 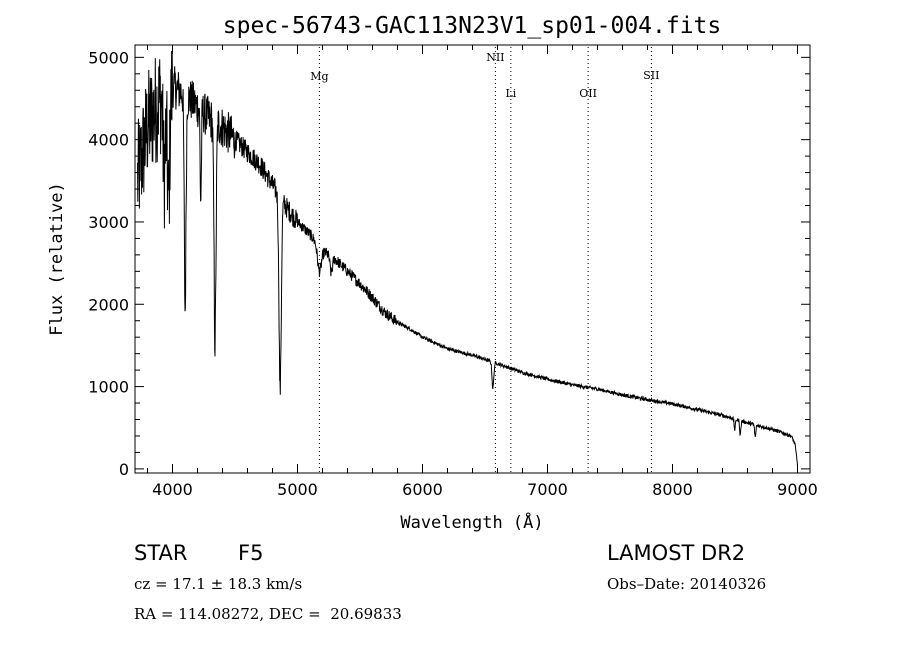 What do you see at coordinates (108, 57) in the screenshot?
I see `y-tick-label: 5000` at bounding box center [108, 57].